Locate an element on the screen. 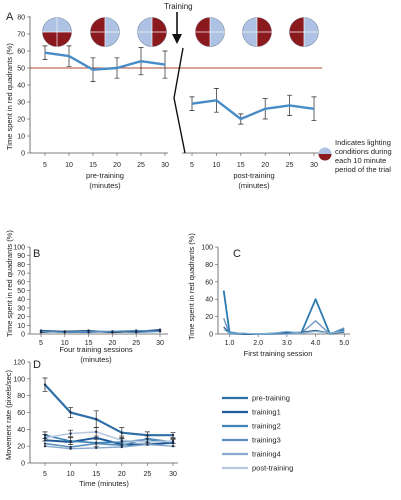 Image resolution: width=401 pixels, height=500 pixels. panel-d-xtick-label: 5 is located at coordinates (45, 474).